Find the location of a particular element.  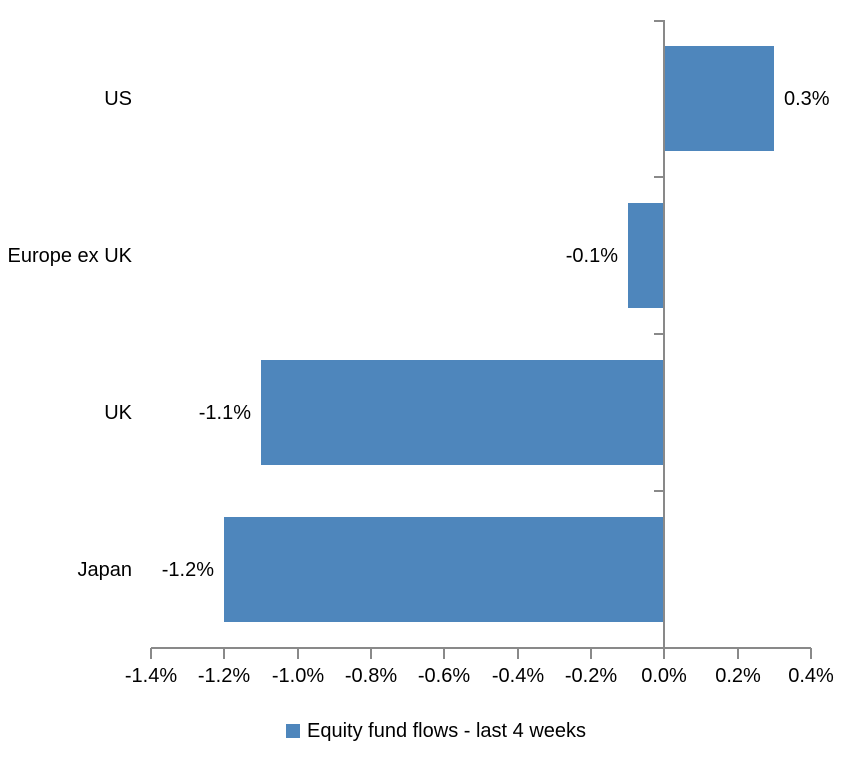

x-axis-tick-label: 0.0% is located at coordinates (664, 676).